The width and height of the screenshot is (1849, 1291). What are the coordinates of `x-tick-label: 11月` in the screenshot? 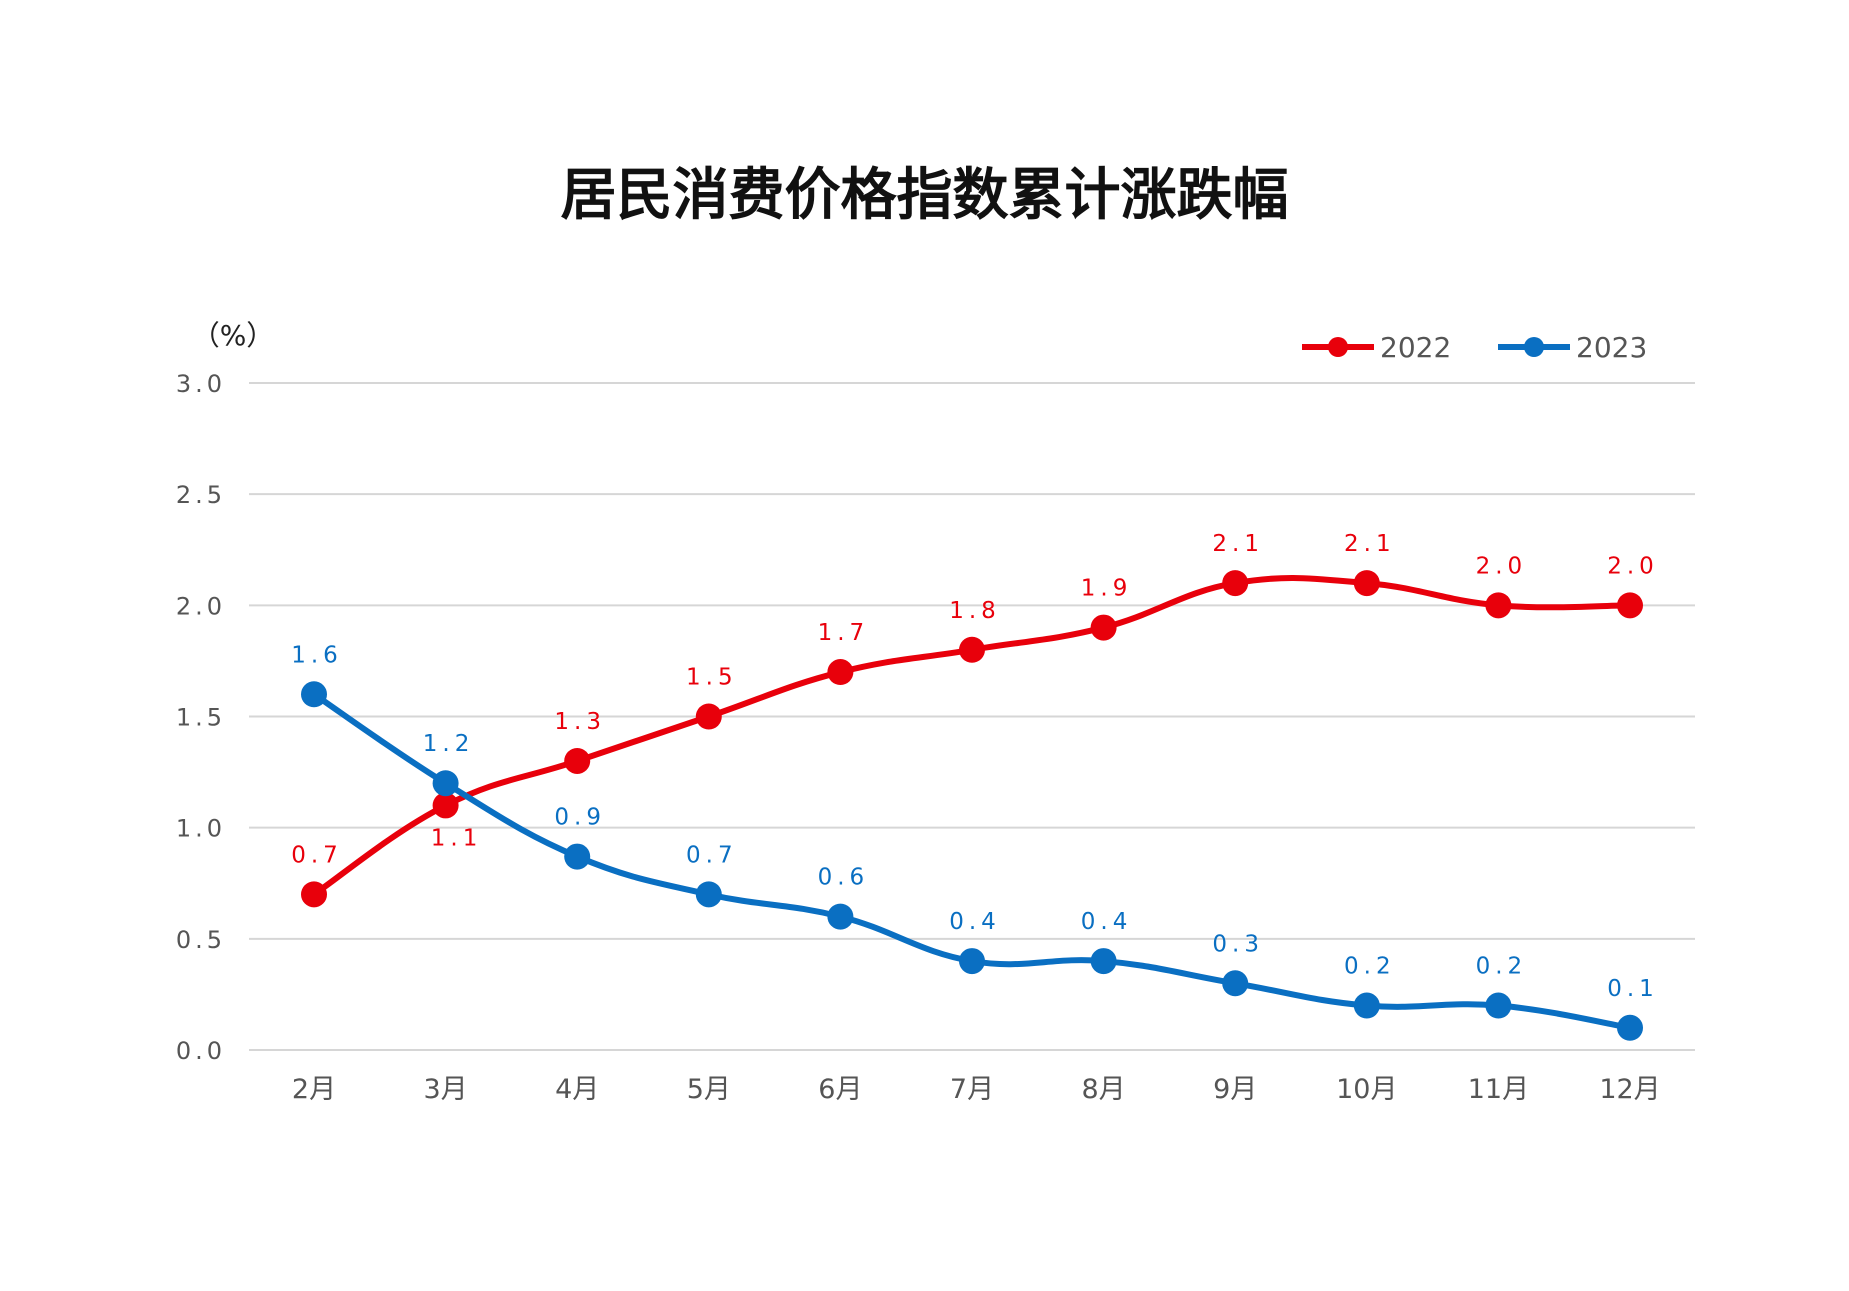 It's located at (1498, 1089).